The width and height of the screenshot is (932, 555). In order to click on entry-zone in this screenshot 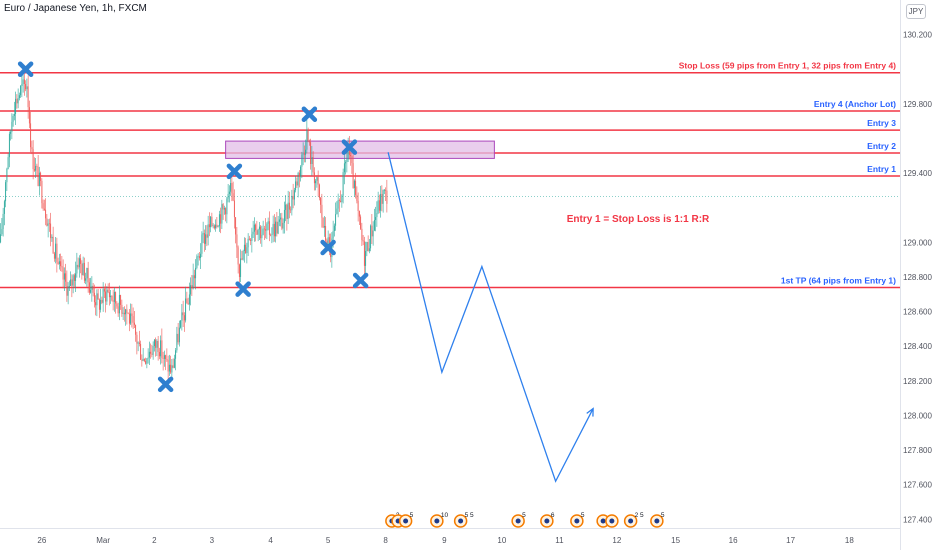, I will do `click(360, 149)`.